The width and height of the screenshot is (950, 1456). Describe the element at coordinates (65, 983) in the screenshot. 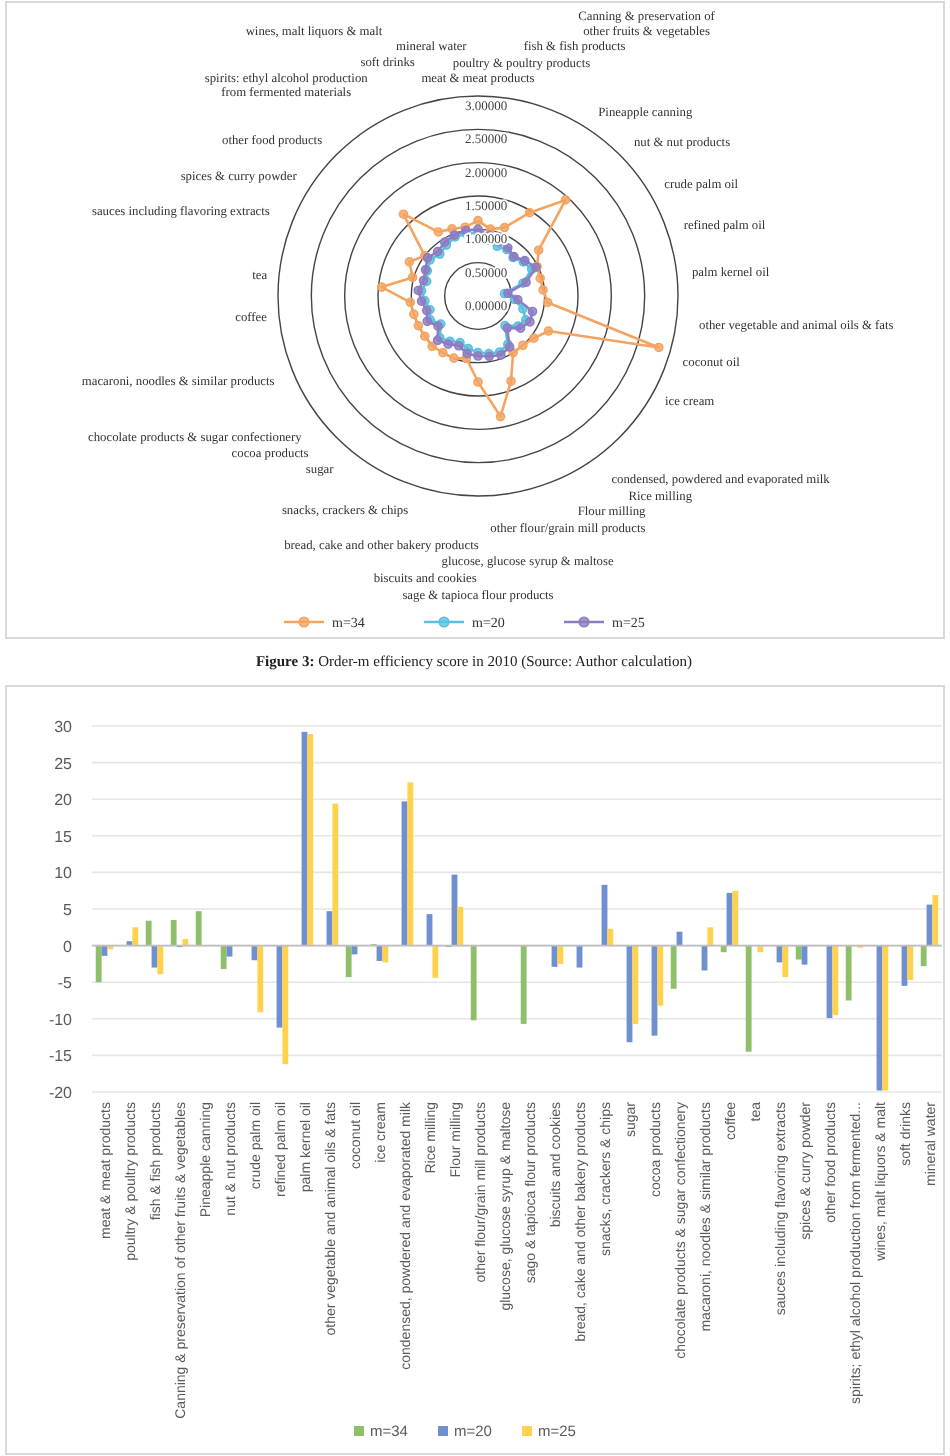

I see `y-tick-label: -5` at that location.